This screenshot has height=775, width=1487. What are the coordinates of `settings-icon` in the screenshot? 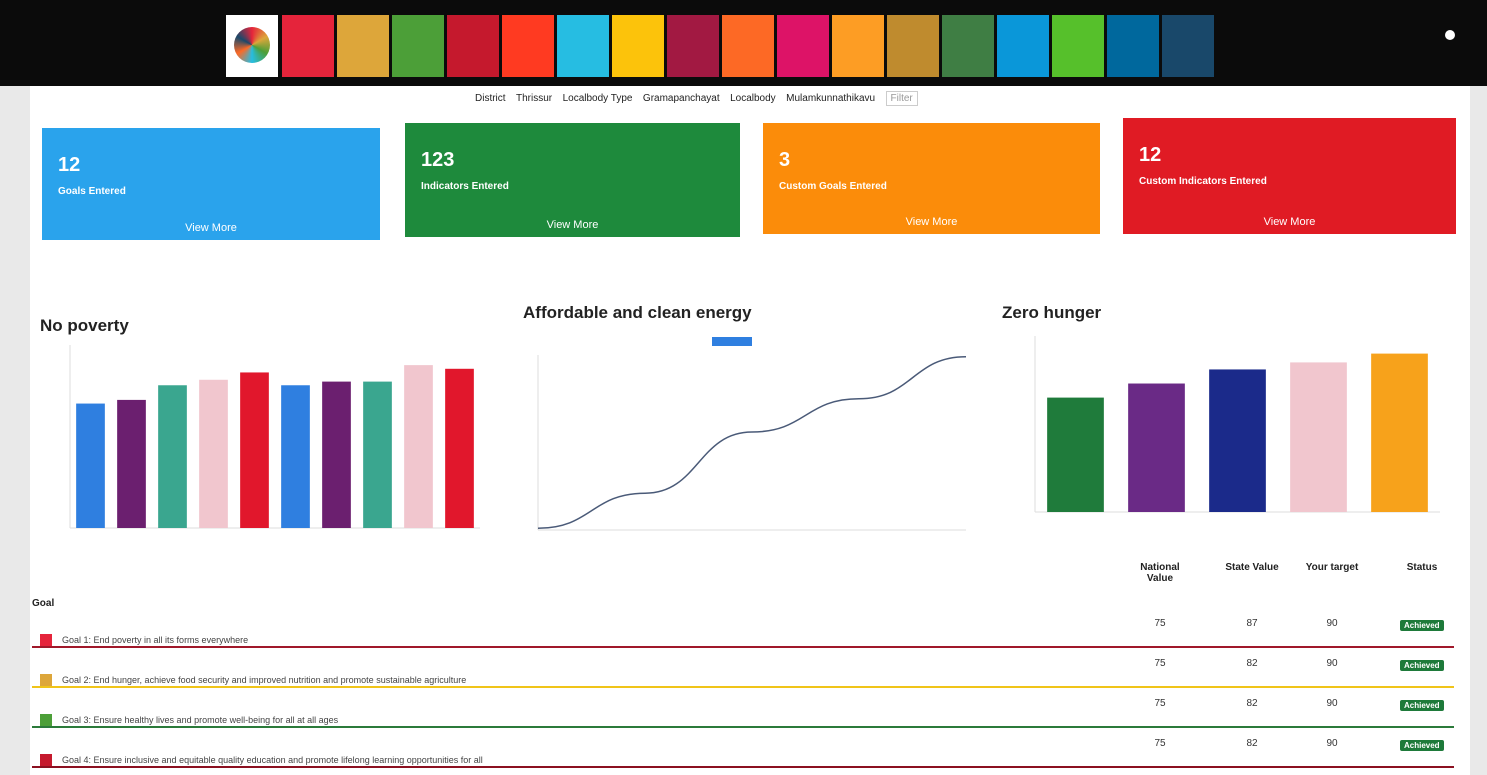 It's located at (1450, 35).